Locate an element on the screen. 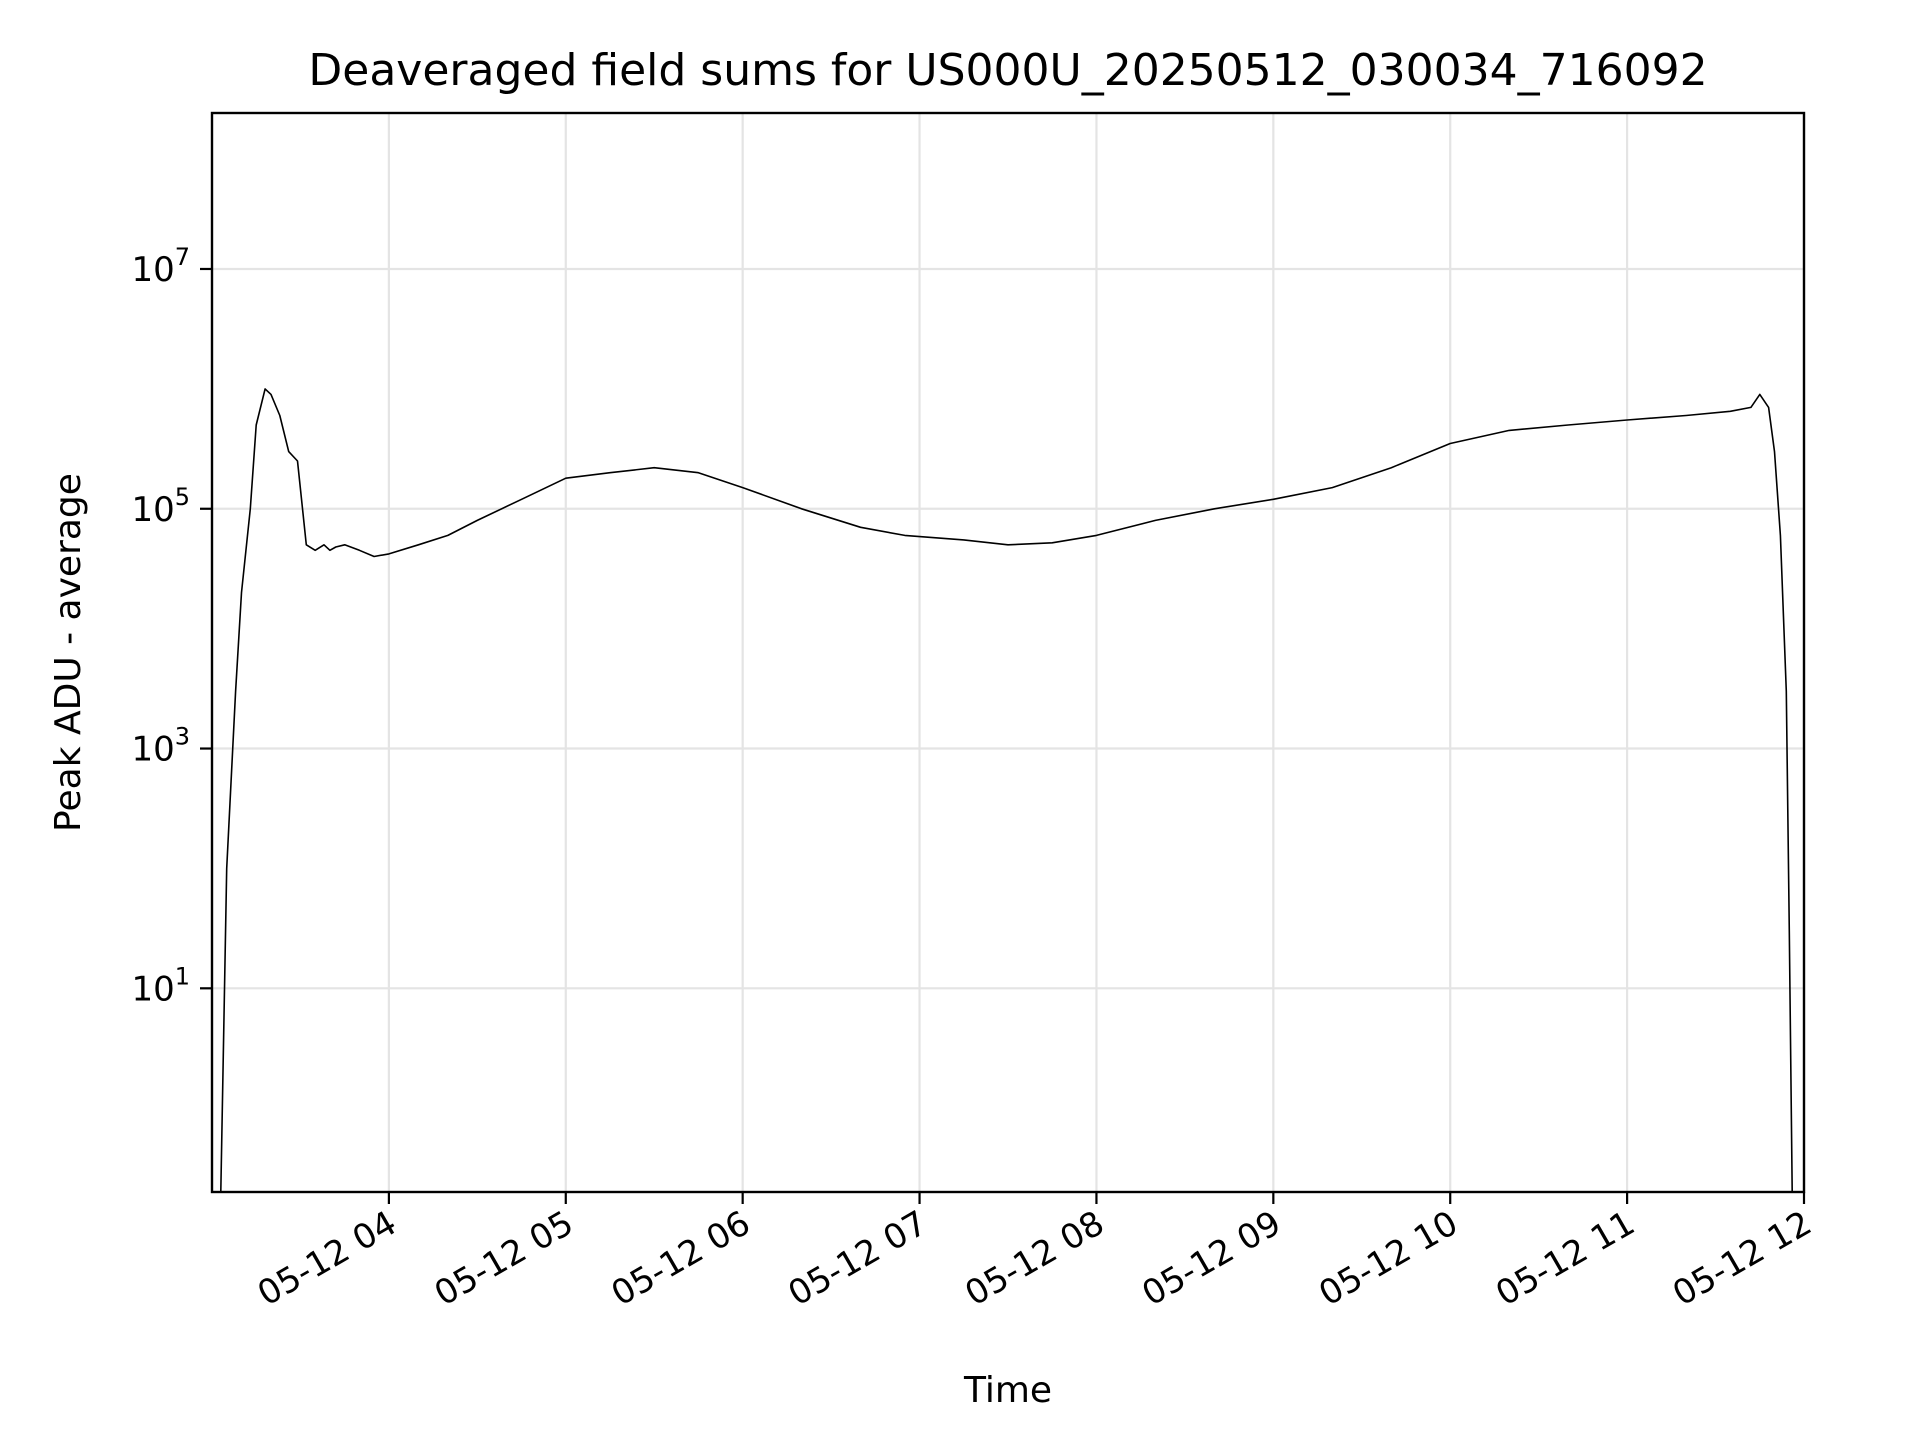  x-tick-label: 05-12 09 is located at coordinates (1211, 1258).